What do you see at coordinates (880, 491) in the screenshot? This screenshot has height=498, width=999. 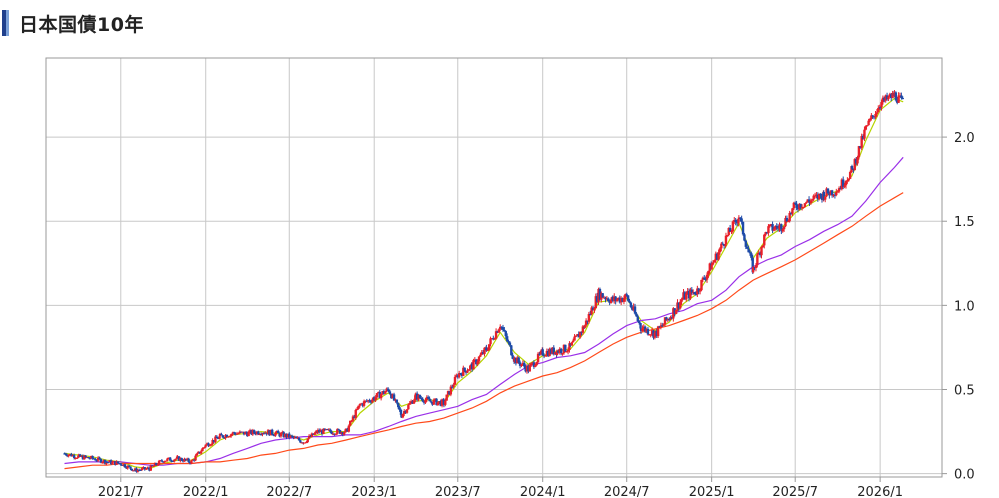 I see `x-tick-label: 2026/1` at bounding box center [880, 491].